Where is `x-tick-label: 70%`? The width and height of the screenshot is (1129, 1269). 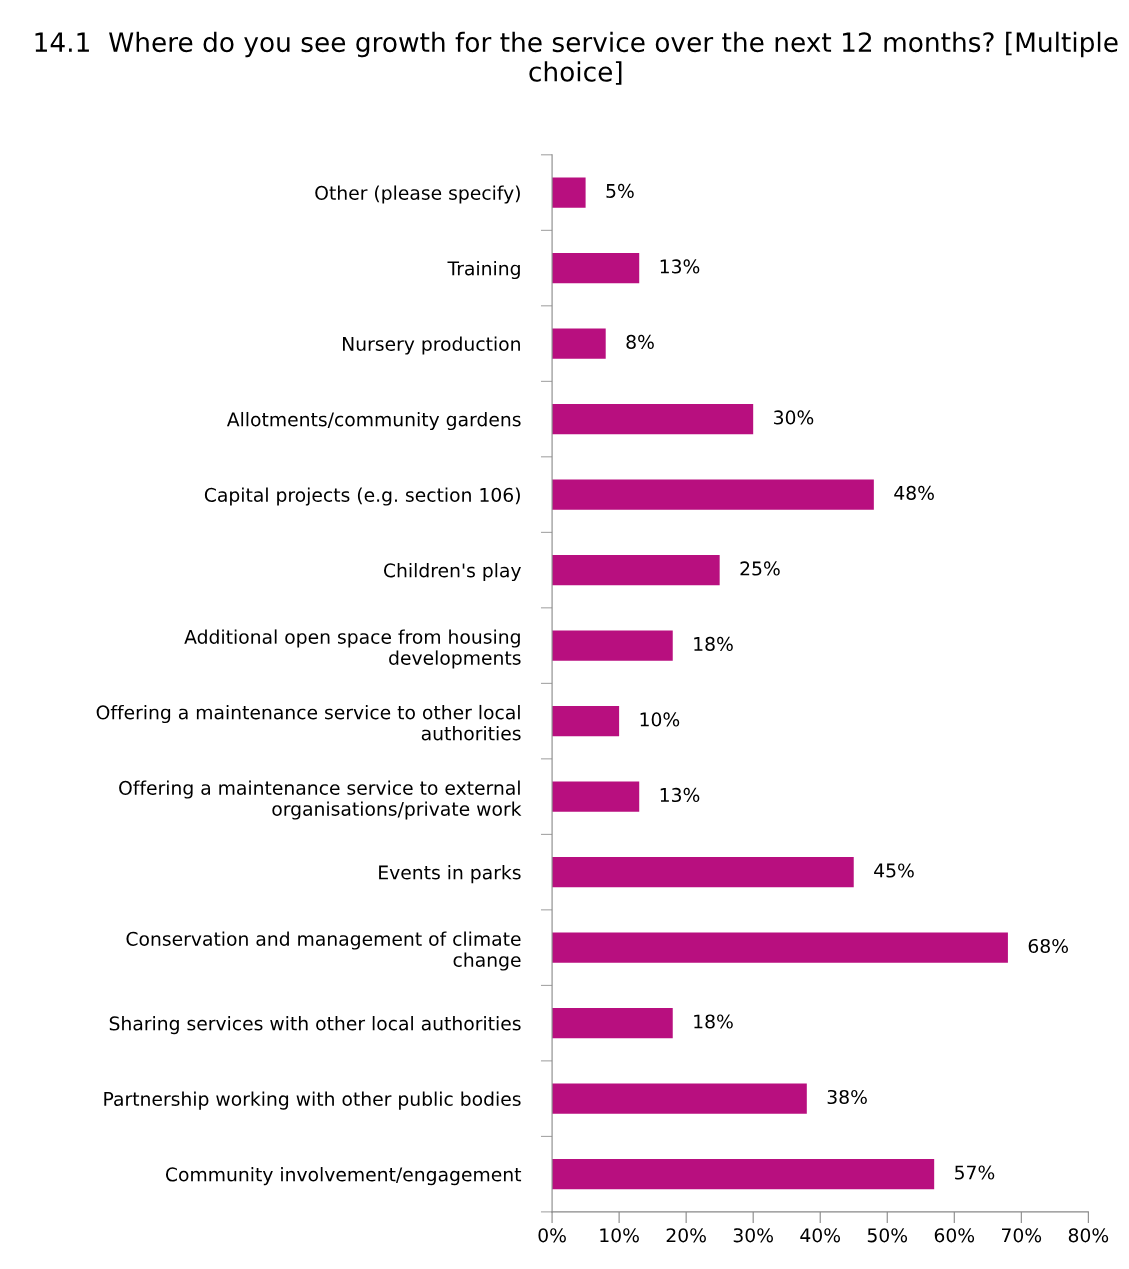
x-tick-label: 70% is located at coordinates (1022, 1235).